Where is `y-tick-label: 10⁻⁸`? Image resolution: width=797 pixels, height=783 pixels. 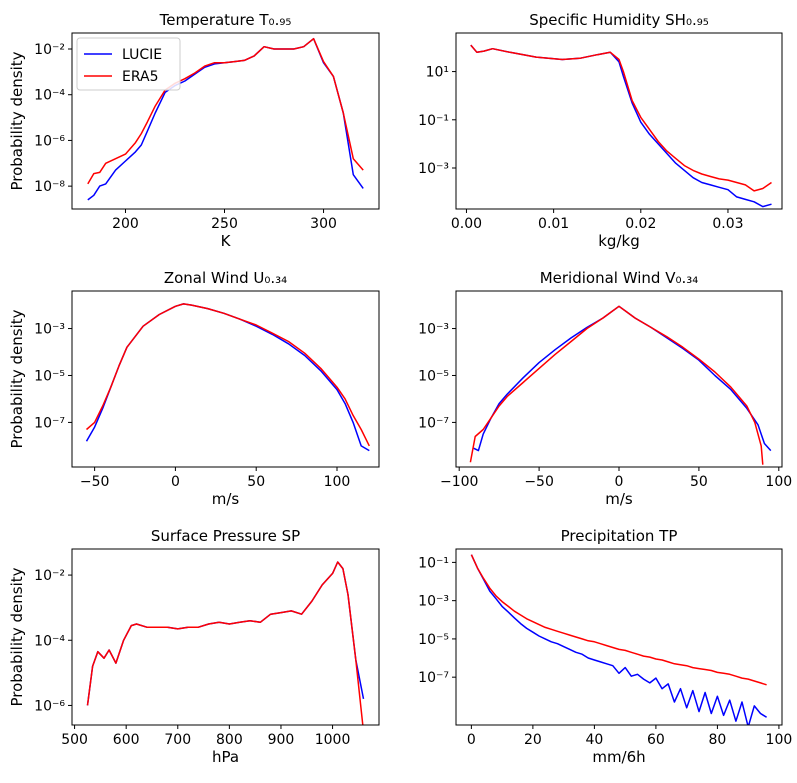 y-tick-label: 10⁻⁸ is located at coordinates (49, 187).